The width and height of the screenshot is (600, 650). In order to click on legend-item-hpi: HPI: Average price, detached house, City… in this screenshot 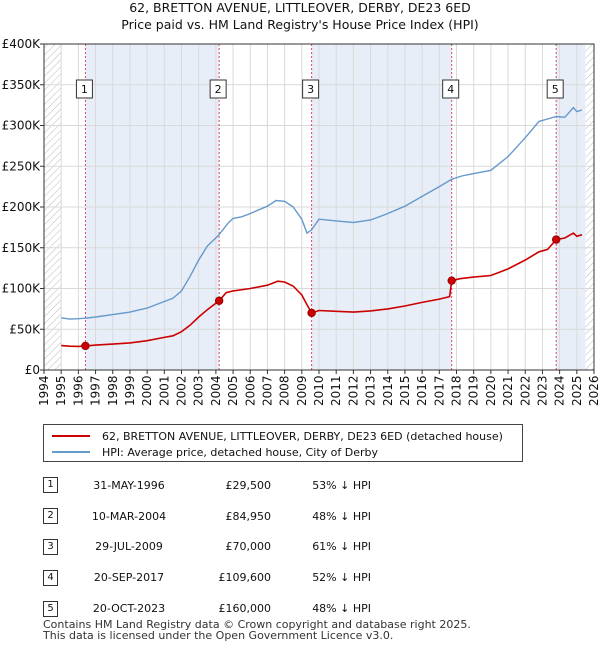, I will do `click(215, 452)`.